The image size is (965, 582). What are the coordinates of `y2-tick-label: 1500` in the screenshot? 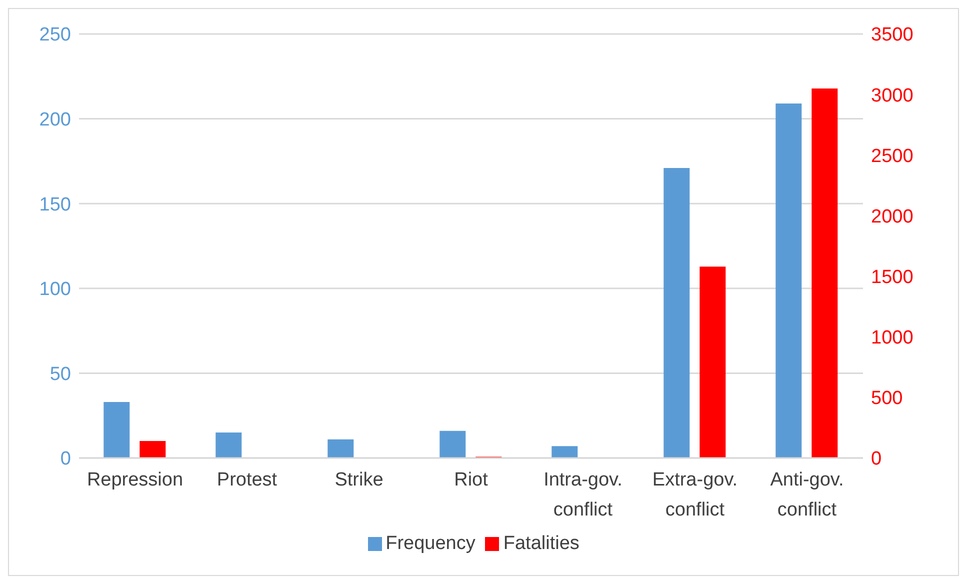 It's located at (892, 277).